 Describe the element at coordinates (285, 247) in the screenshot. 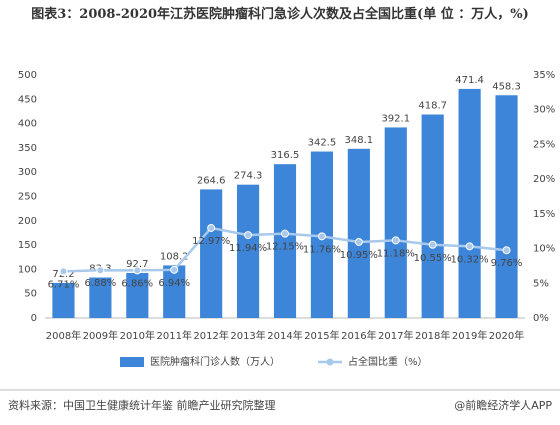

I see `line-value-label: 12.15%` at that location.